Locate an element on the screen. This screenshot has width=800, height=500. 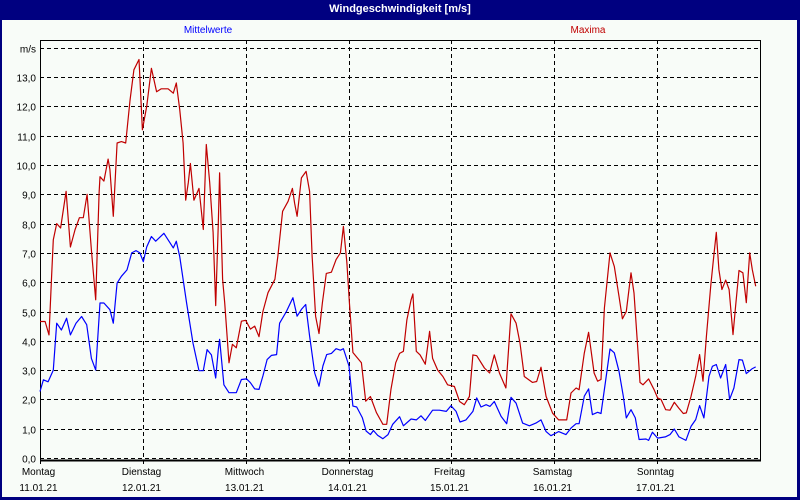
x-tick-date-label: 17.01.21 is located at coordinates (655, 488).